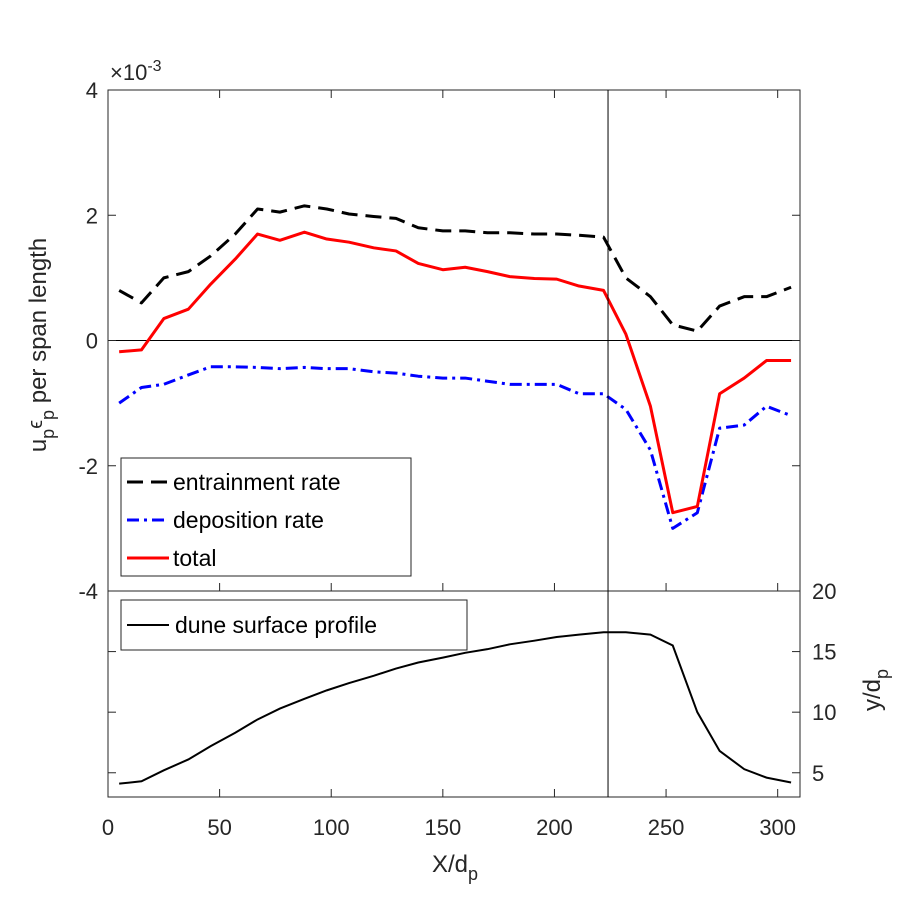 Image resolution: width=909 pixels, height=908 pixels. I want to click on x-axis-title: X/dp, so click(455, 867).